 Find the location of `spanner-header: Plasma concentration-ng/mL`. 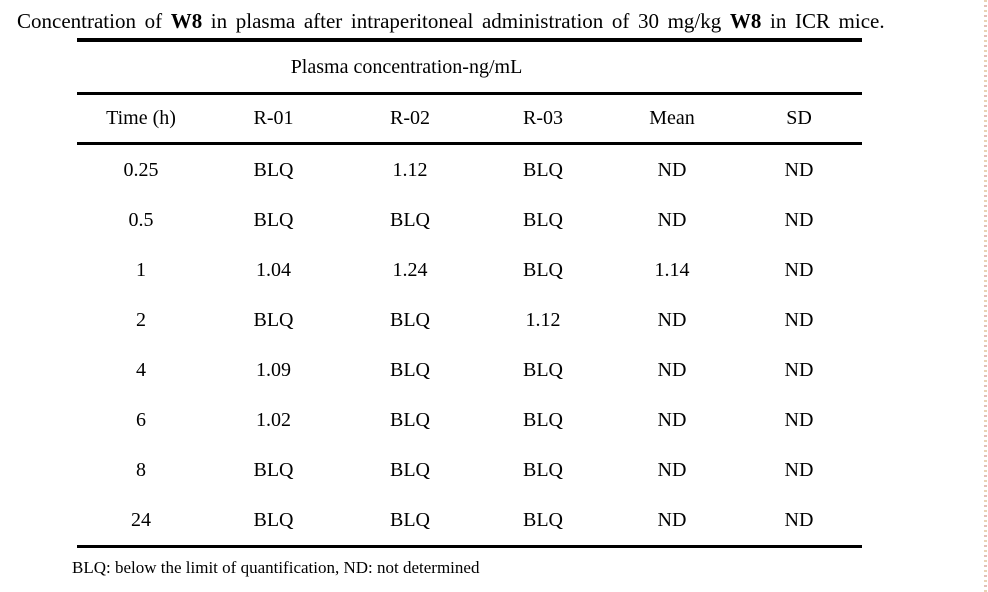

spanner-header: Plasma concentration-ng/mL is located at coordinates (406, 67).